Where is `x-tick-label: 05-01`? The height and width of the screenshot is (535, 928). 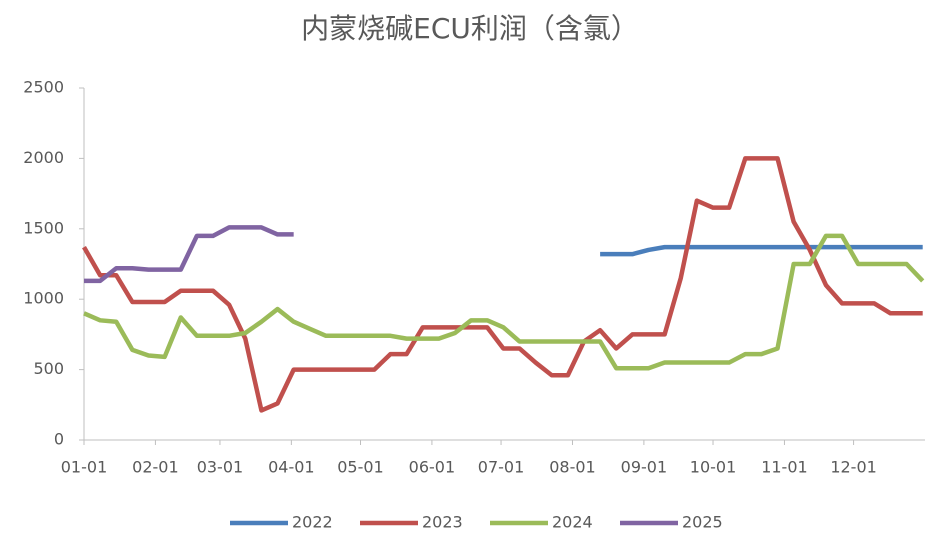 x-tick-label: 05-01 is located at coordinates (360, 467).